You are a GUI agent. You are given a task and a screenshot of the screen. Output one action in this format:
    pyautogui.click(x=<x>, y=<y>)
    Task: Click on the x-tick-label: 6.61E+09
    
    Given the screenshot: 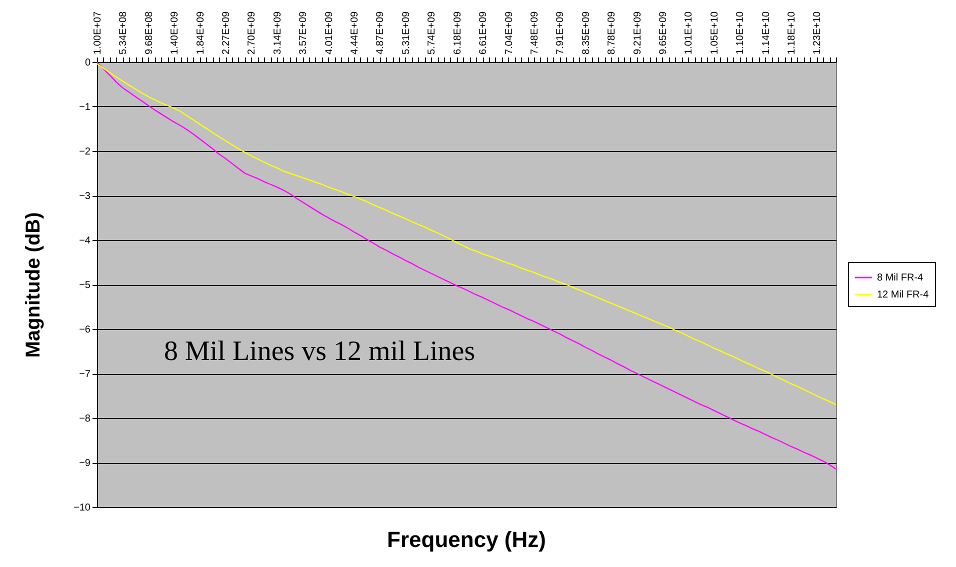 What is the action you would take?
    pyautogui.click(x=484, y=32)
    